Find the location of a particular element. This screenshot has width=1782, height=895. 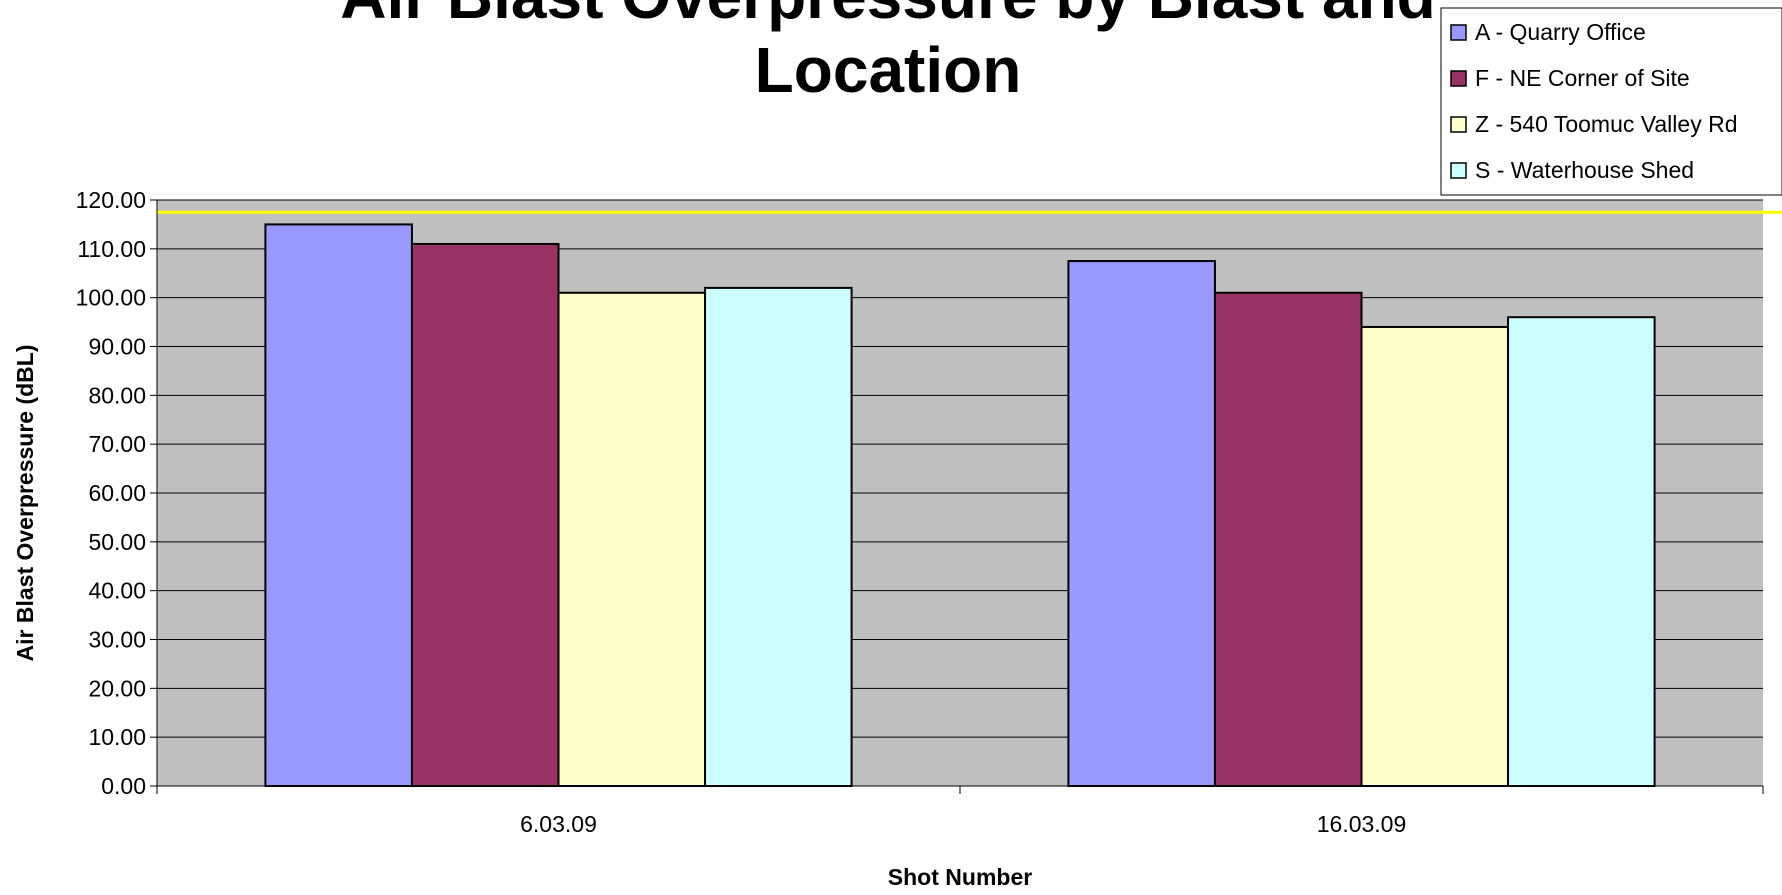

y-tick-label: 120.00 is located at coordinates (111, 200).